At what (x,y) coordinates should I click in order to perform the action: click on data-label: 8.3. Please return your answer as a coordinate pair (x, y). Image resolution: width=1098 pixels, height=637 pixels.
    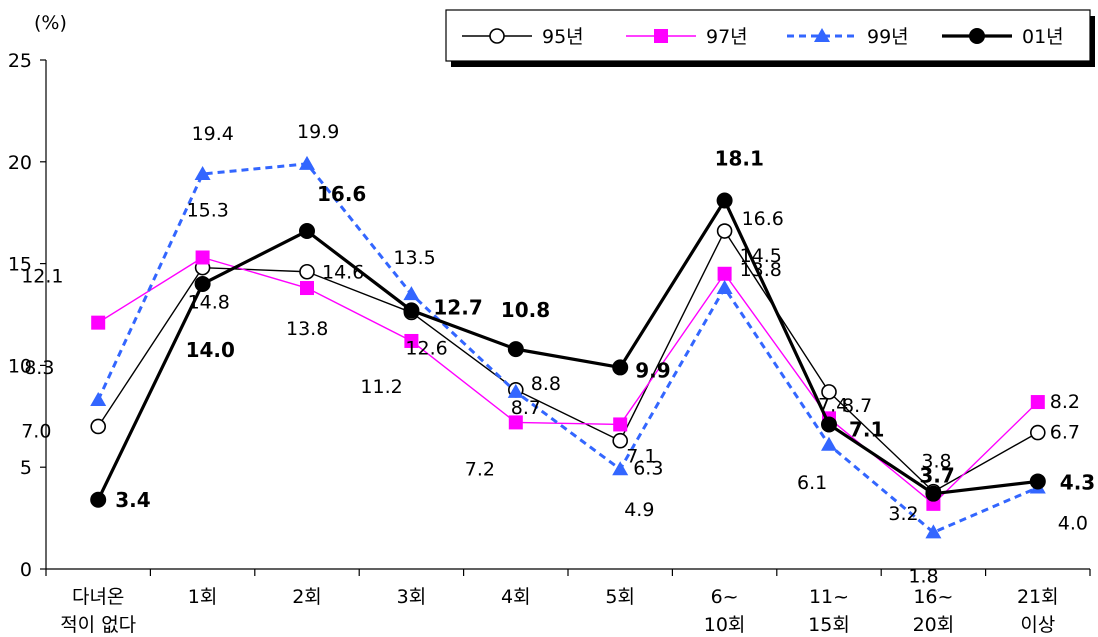
    Looking at the image, I should click on (39, 368).